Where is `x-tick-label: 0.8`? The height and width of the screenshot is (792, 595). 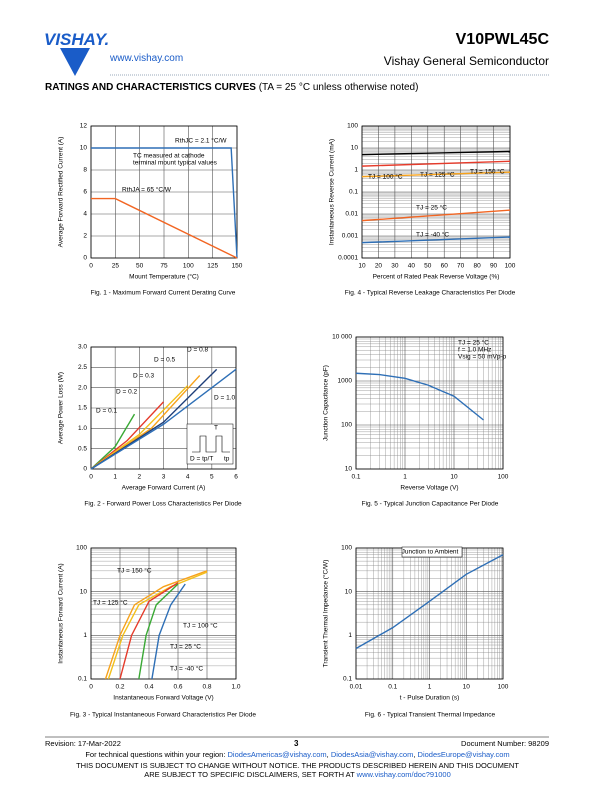 x-tick-label: 0.8 is located at coordinates (206, 687).